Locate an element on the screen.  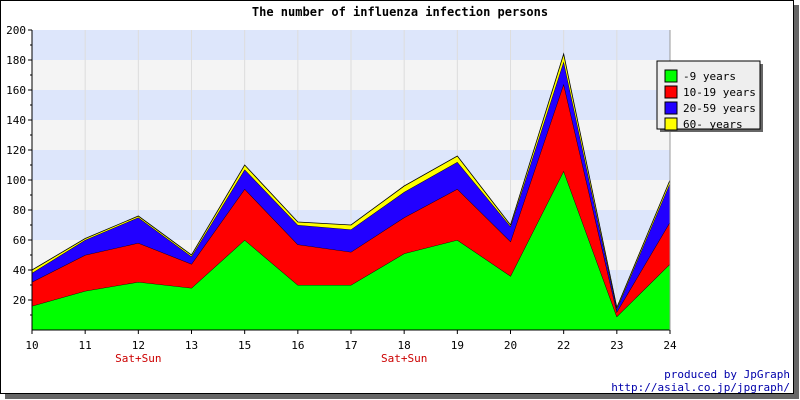
x-tick-label: 17 is located at coordinates (350, 345).